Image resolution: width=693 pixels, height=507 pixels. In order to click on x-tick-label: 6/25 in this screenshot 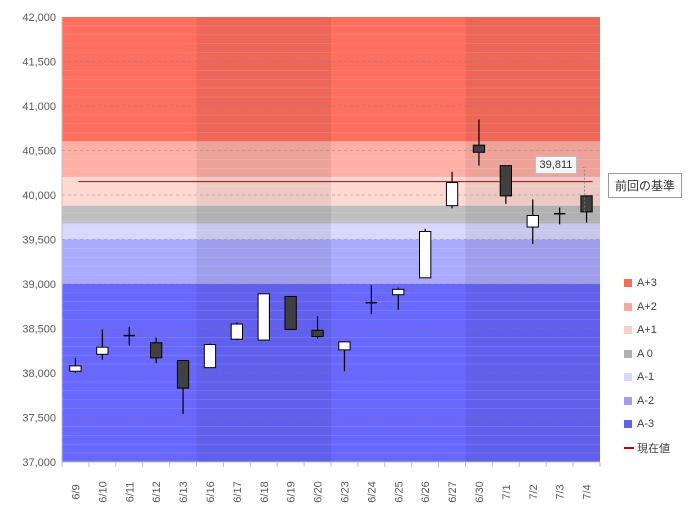, I will do `click(399, 491)`.